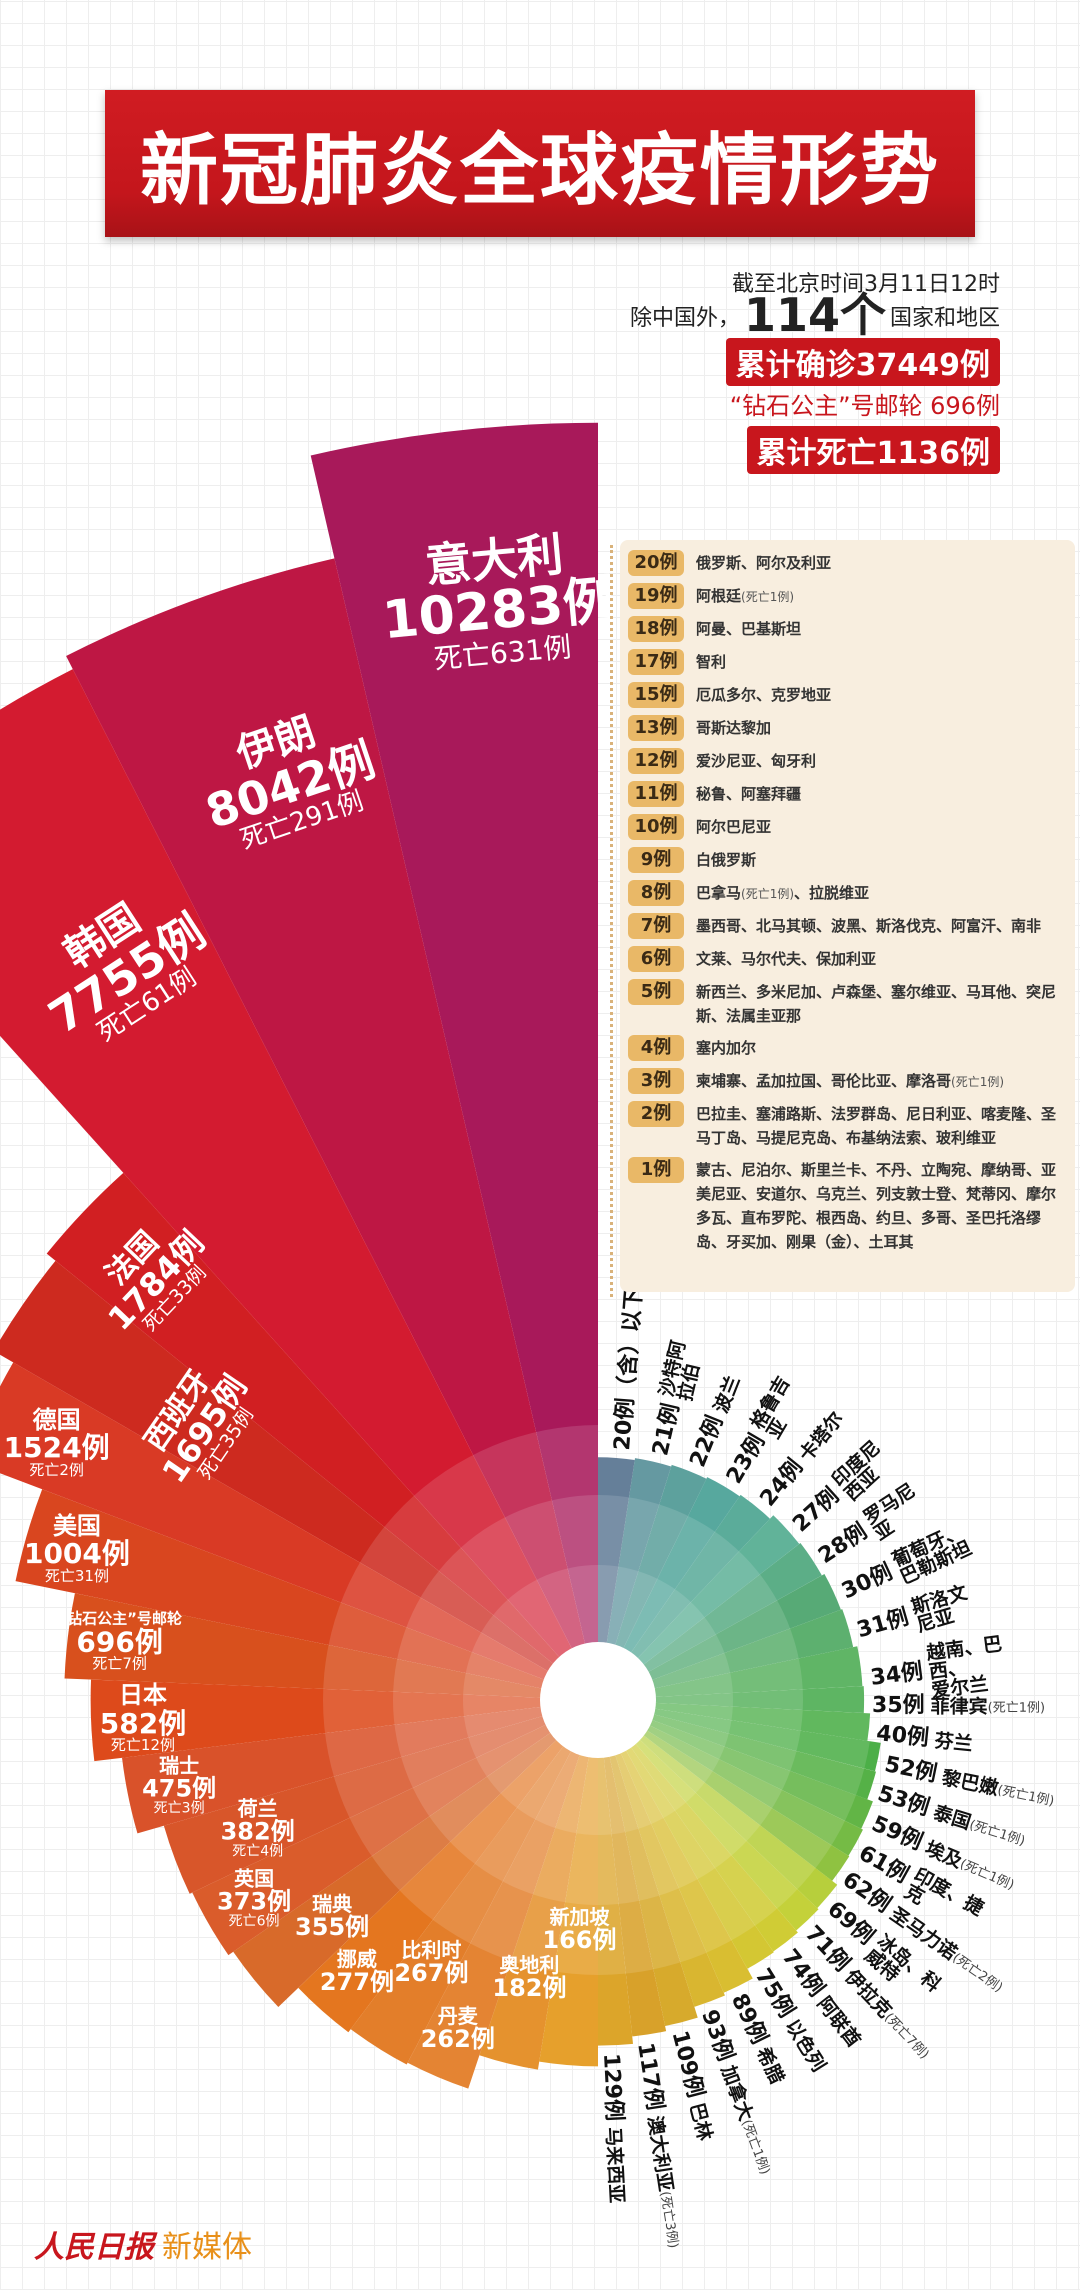  I want to click on case-count-badge: 7例, so click(656, 926).